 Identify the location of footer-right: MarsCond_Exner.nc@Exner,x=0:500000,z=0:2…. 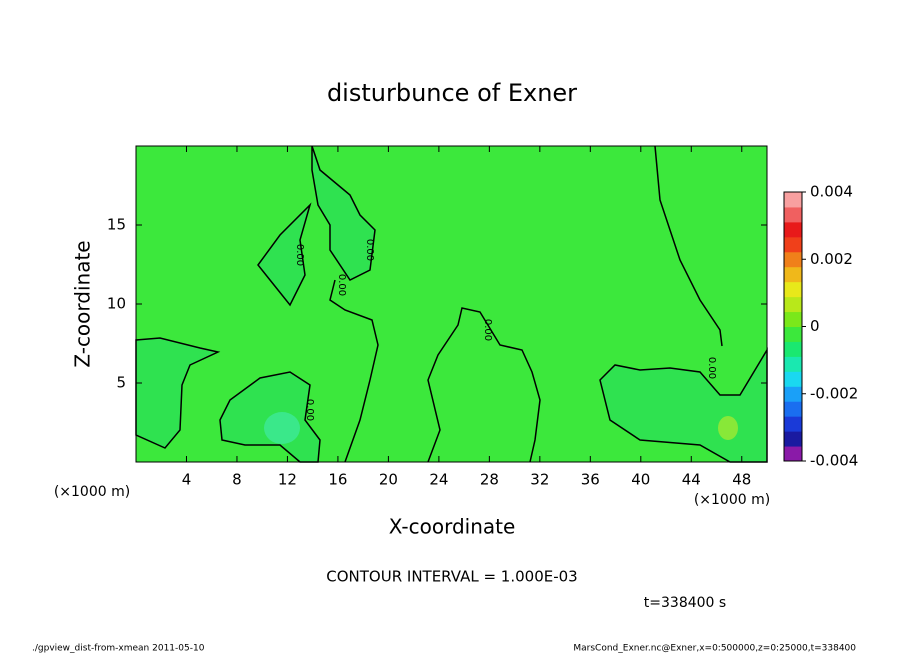
(714, 649).